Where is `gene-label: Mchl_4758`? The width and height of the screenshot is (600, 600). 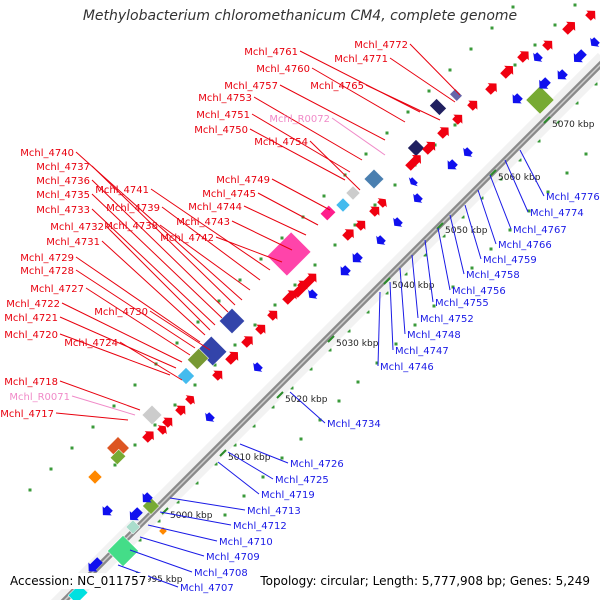
gene-label: Mchl_4758 is located at coordinates (493, 275).